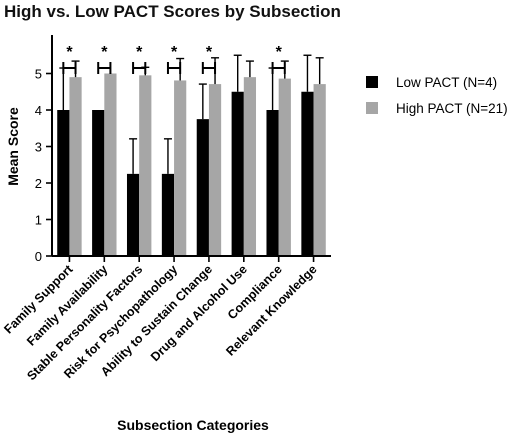 The width and height of the screenshot is (529, 435). What do you see at coordinates (372, 108) in the screenshot?
I see `legend-swatch-high` at bounding box center [372, 108].